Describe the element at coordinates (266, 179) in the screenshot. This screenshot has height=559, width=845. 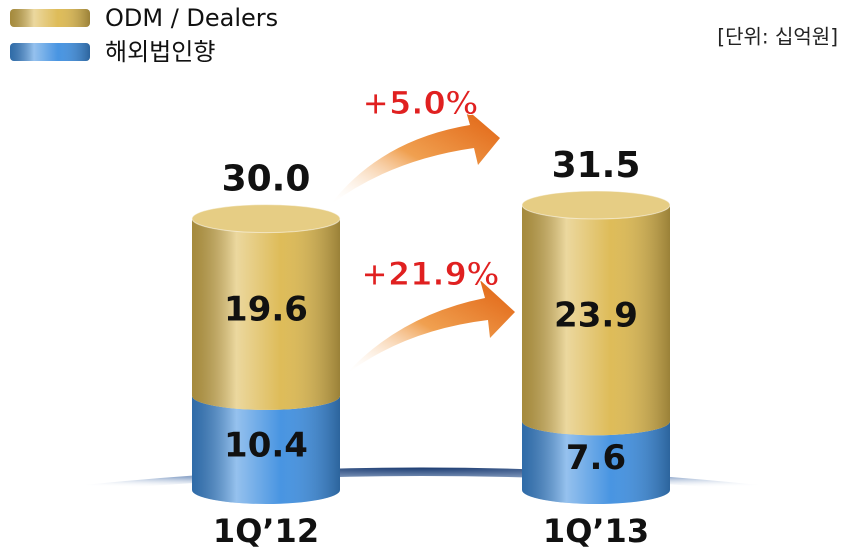
I see `total-label: 30.0` at that location.